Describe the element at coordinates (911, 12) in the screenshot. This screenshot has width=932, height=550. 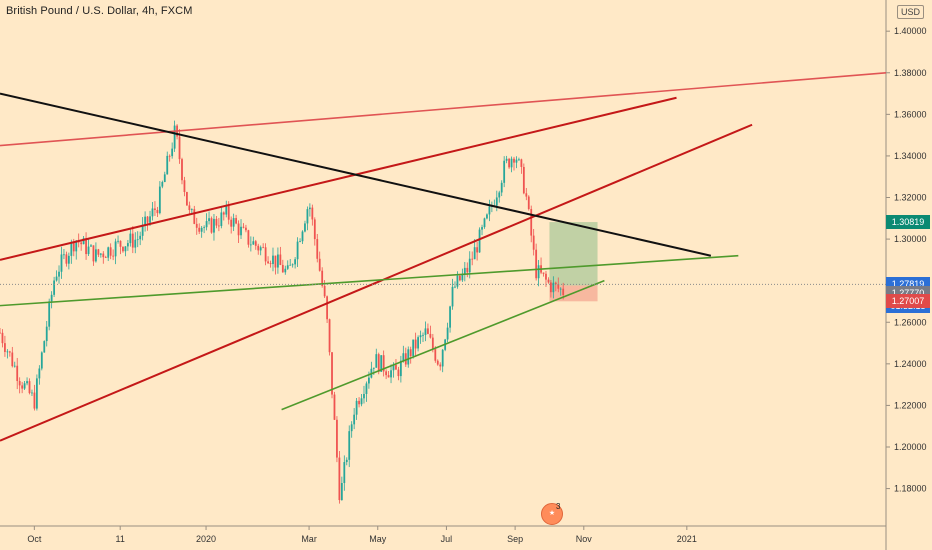
I see `currency-label: USD` at that location.